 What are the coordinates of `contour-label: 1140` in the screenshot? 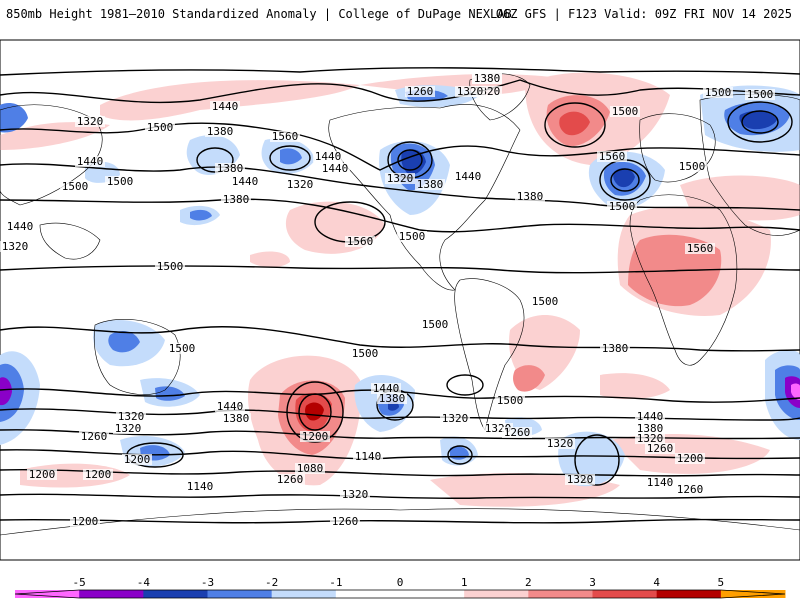 It's located at (368, 456).